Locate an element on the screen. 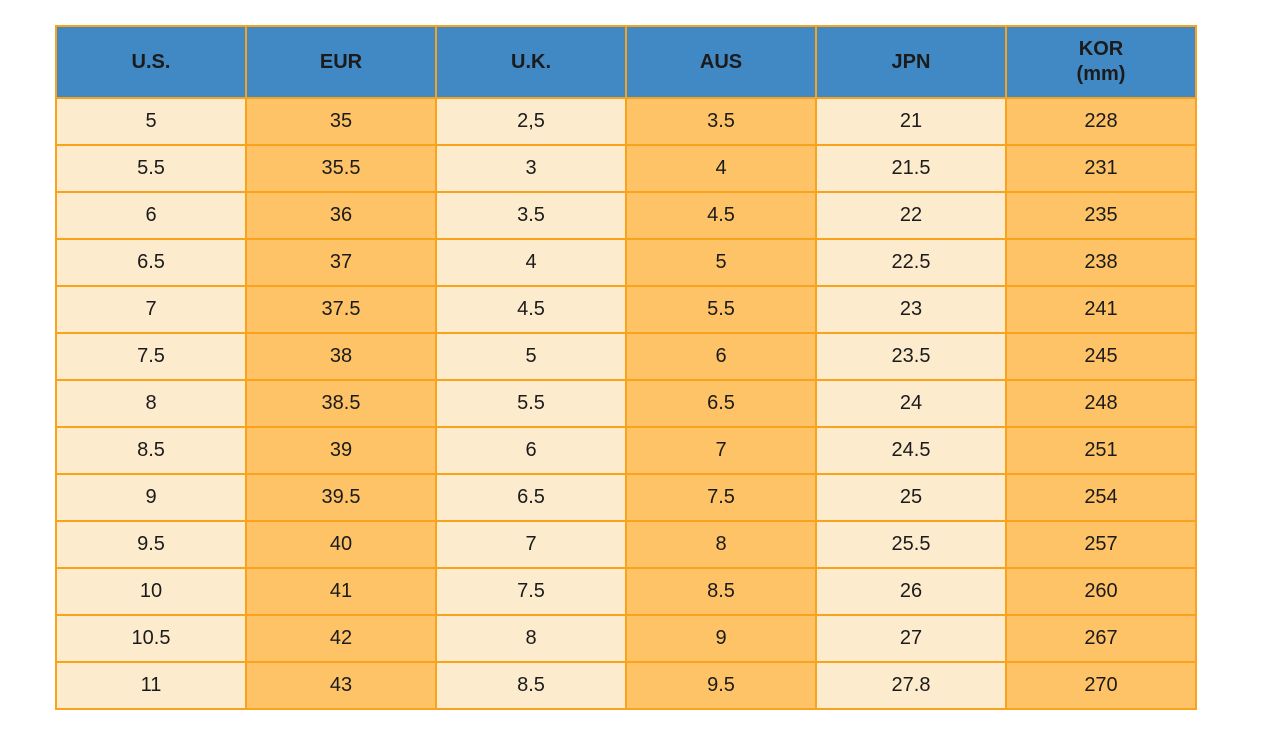 The width and height of the screenshot is (1266, 754). table-cell: 248 is located at coordinates (1101, 403).